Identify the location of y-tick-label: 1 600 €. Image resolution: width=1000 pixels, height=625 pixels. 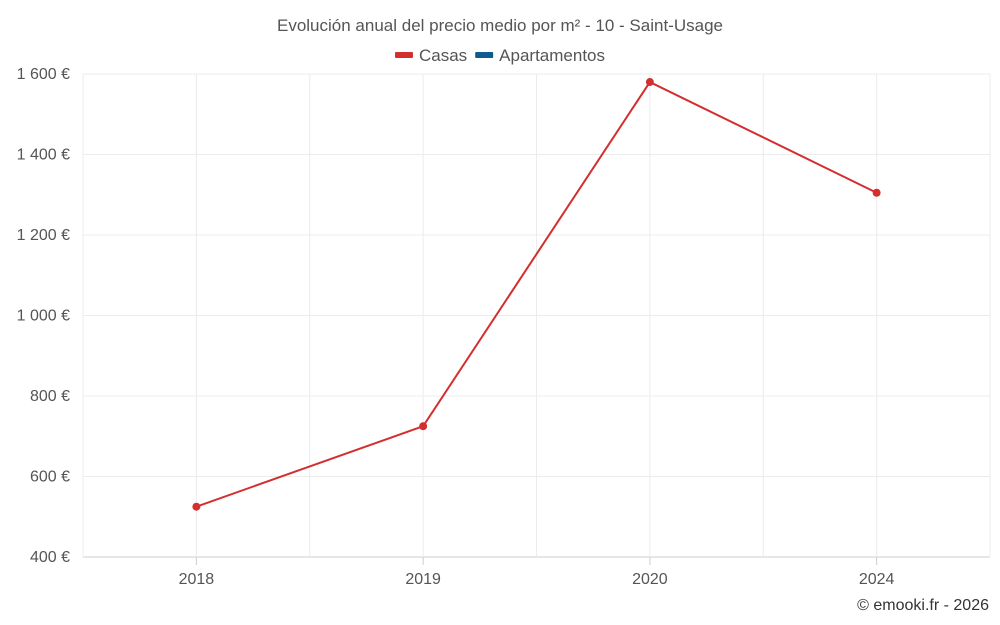
(43, 74).